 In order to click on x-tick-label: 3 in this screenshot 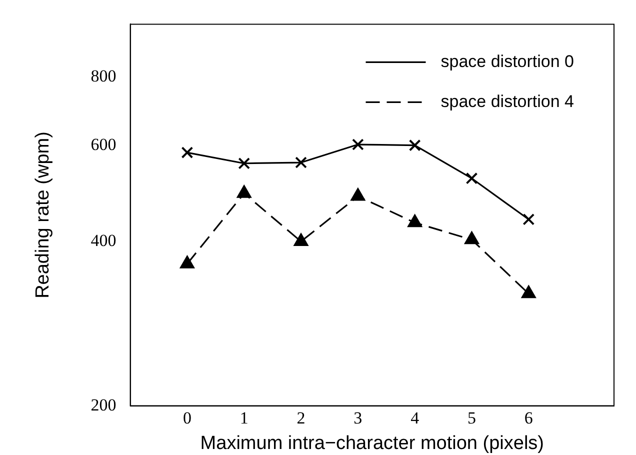, I will do `click(358, 418)`.